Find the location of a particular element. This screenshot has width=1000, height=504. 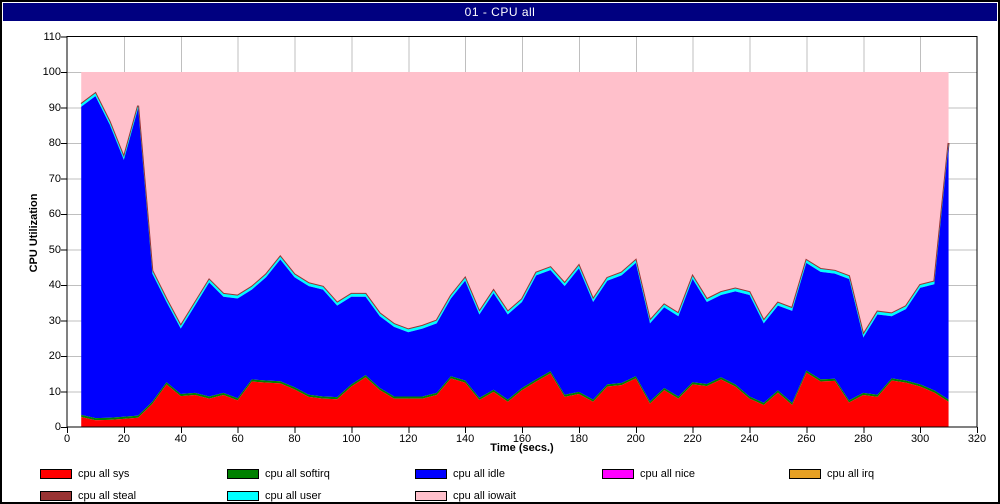

y-tick-label: 40 is located at coordinates (54, 285).